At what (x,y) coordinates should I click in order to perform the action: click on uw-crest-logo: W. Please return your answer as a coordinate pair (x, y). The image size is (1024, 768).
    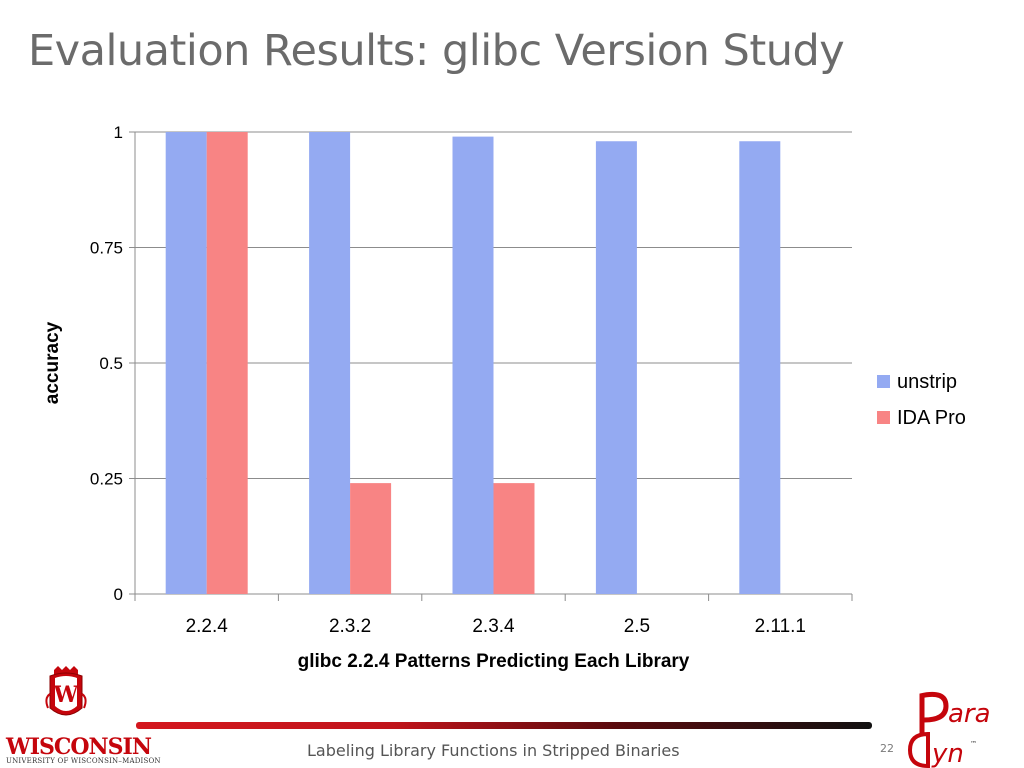
    Looking at the image, I should click on (66, 691).